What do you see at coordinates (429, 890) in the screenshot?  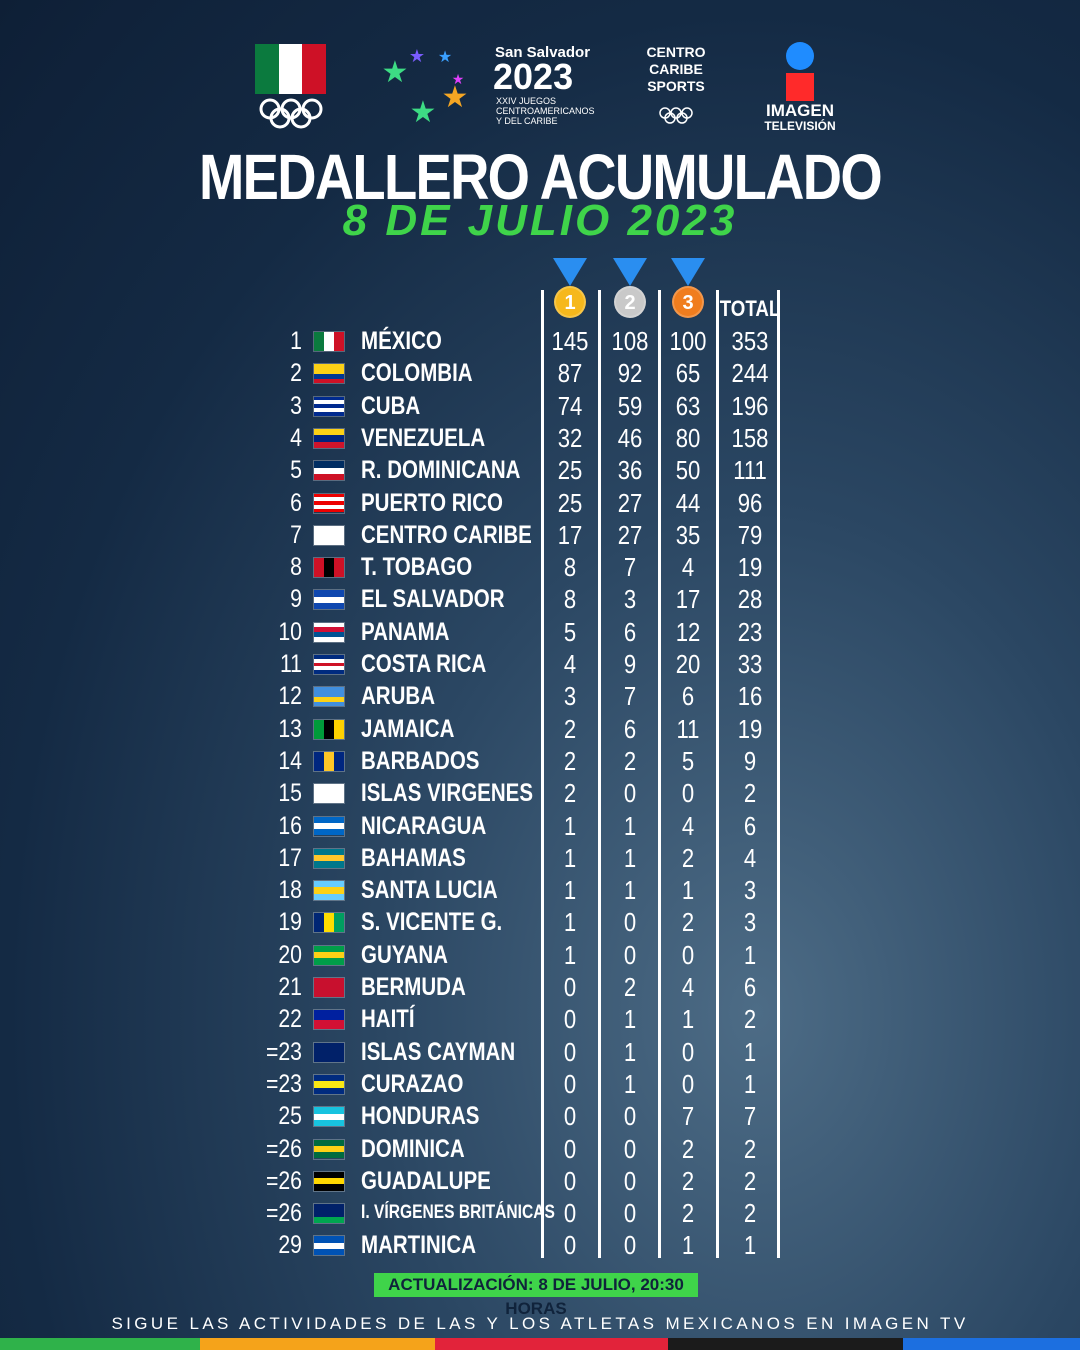 I see `country: SANTA LUCIA` at bounding box center [429, 890].